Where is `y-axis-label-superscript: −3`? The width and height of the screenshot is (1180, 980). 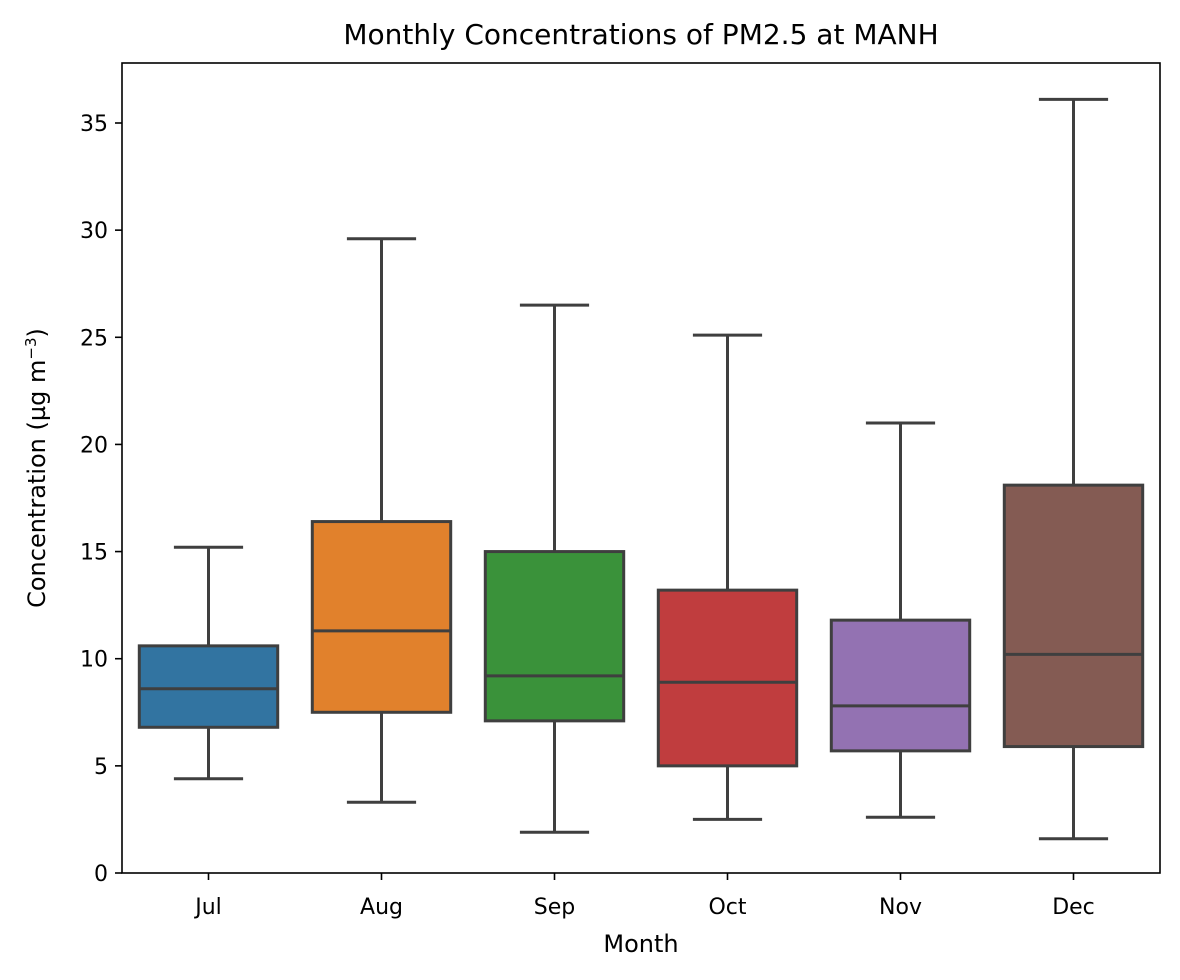 y-axis-label-superscript: −3 is located at coordinates (31, 348).